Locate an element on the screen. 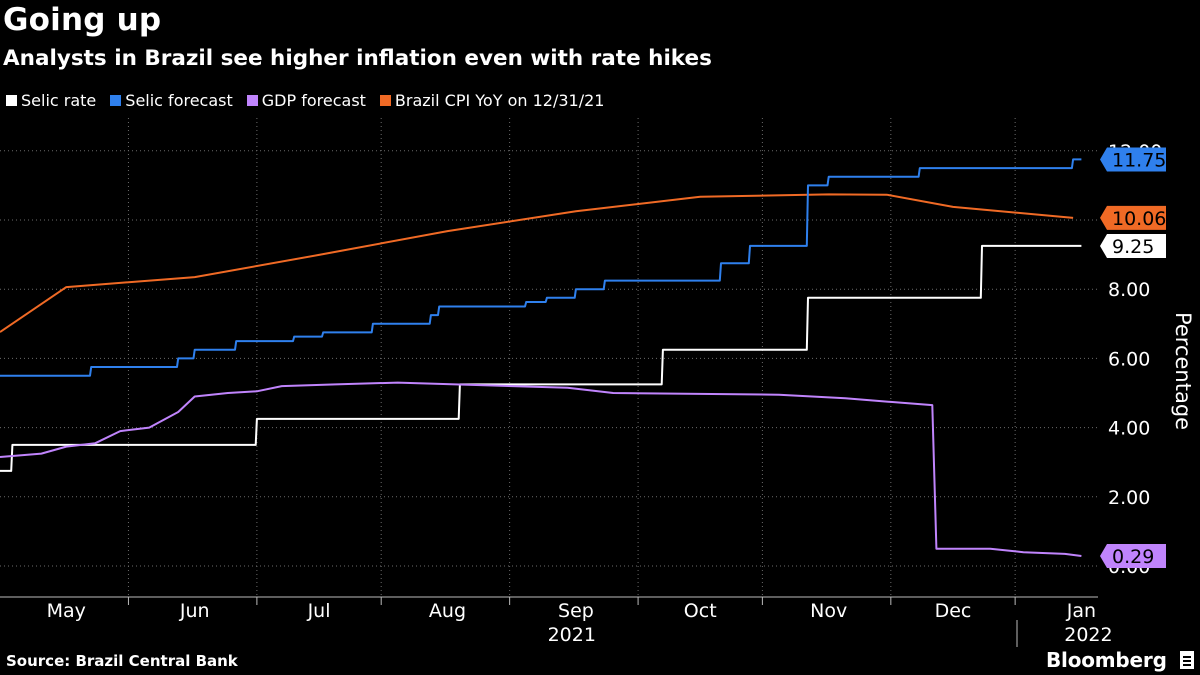 Image resolution: width=1200 pixels, height=675 pixels. x-tick-label: Jun is located at coordinates (194, 611).